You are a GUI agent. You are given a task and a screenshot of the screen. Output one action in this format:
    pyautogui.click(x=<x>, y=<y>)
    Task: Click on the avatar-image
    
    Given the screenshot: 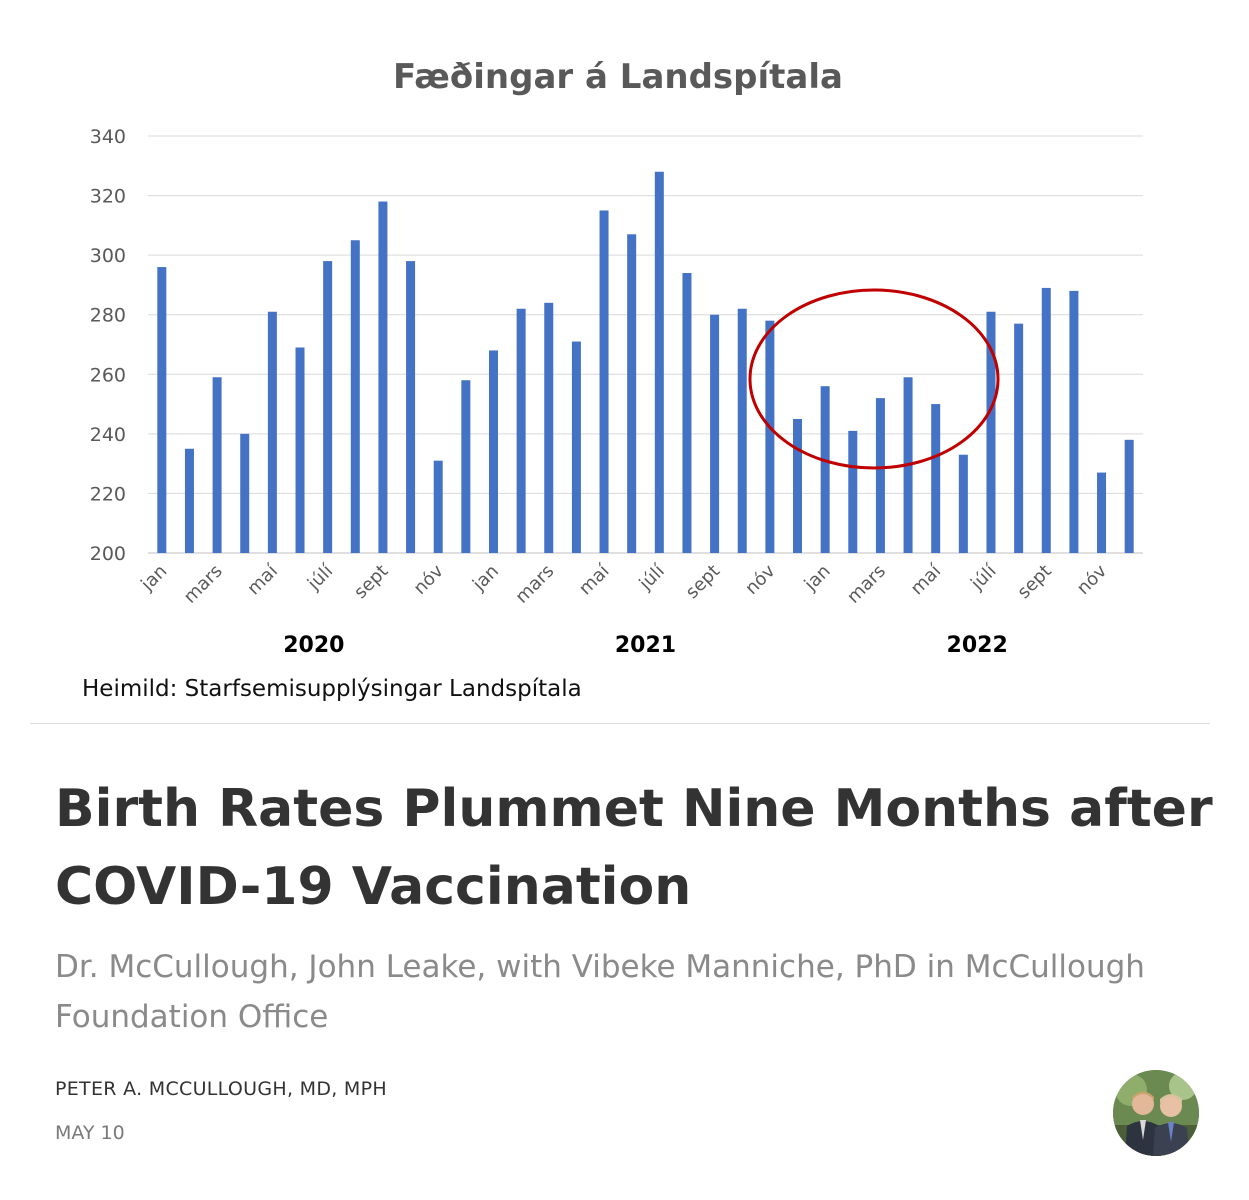 What is the action you would take?
    pyautogui.click(x=1156, y=1113)
    